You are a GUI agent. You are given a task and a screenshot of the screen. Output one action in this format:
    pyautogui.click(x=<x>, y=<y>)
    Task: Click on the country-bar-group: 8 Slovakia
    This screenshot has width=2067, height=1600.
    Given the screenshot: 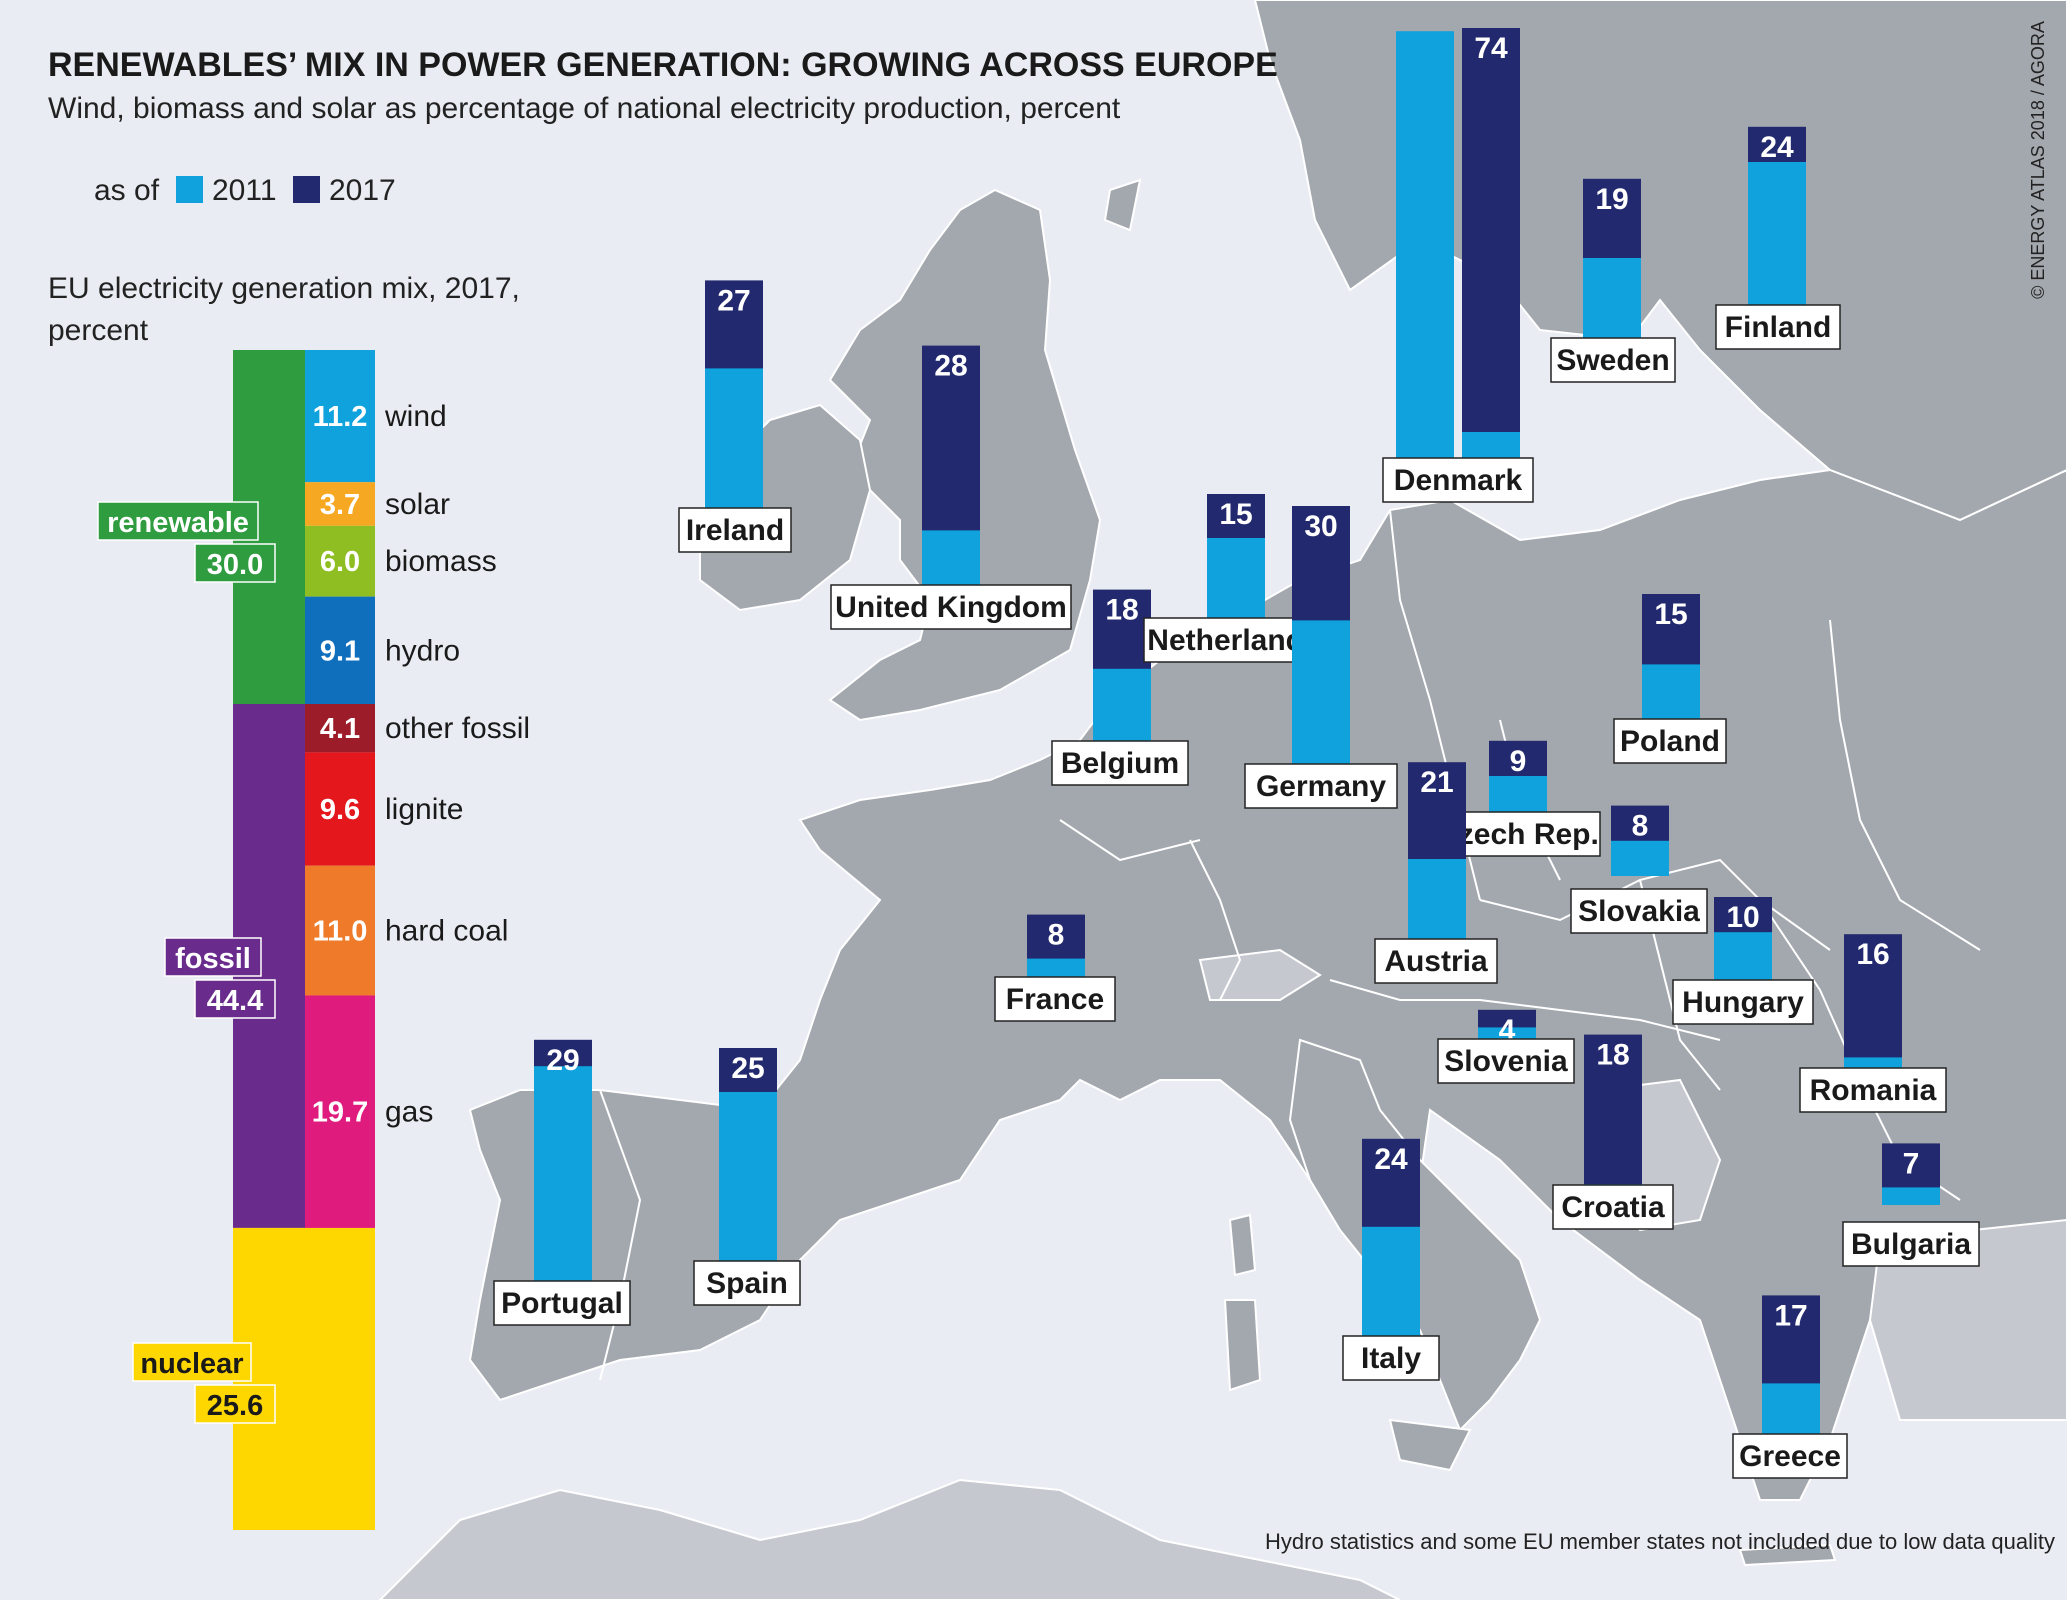 What is the action you would take?
    pyautogui.click(x=1639, y=869)
    